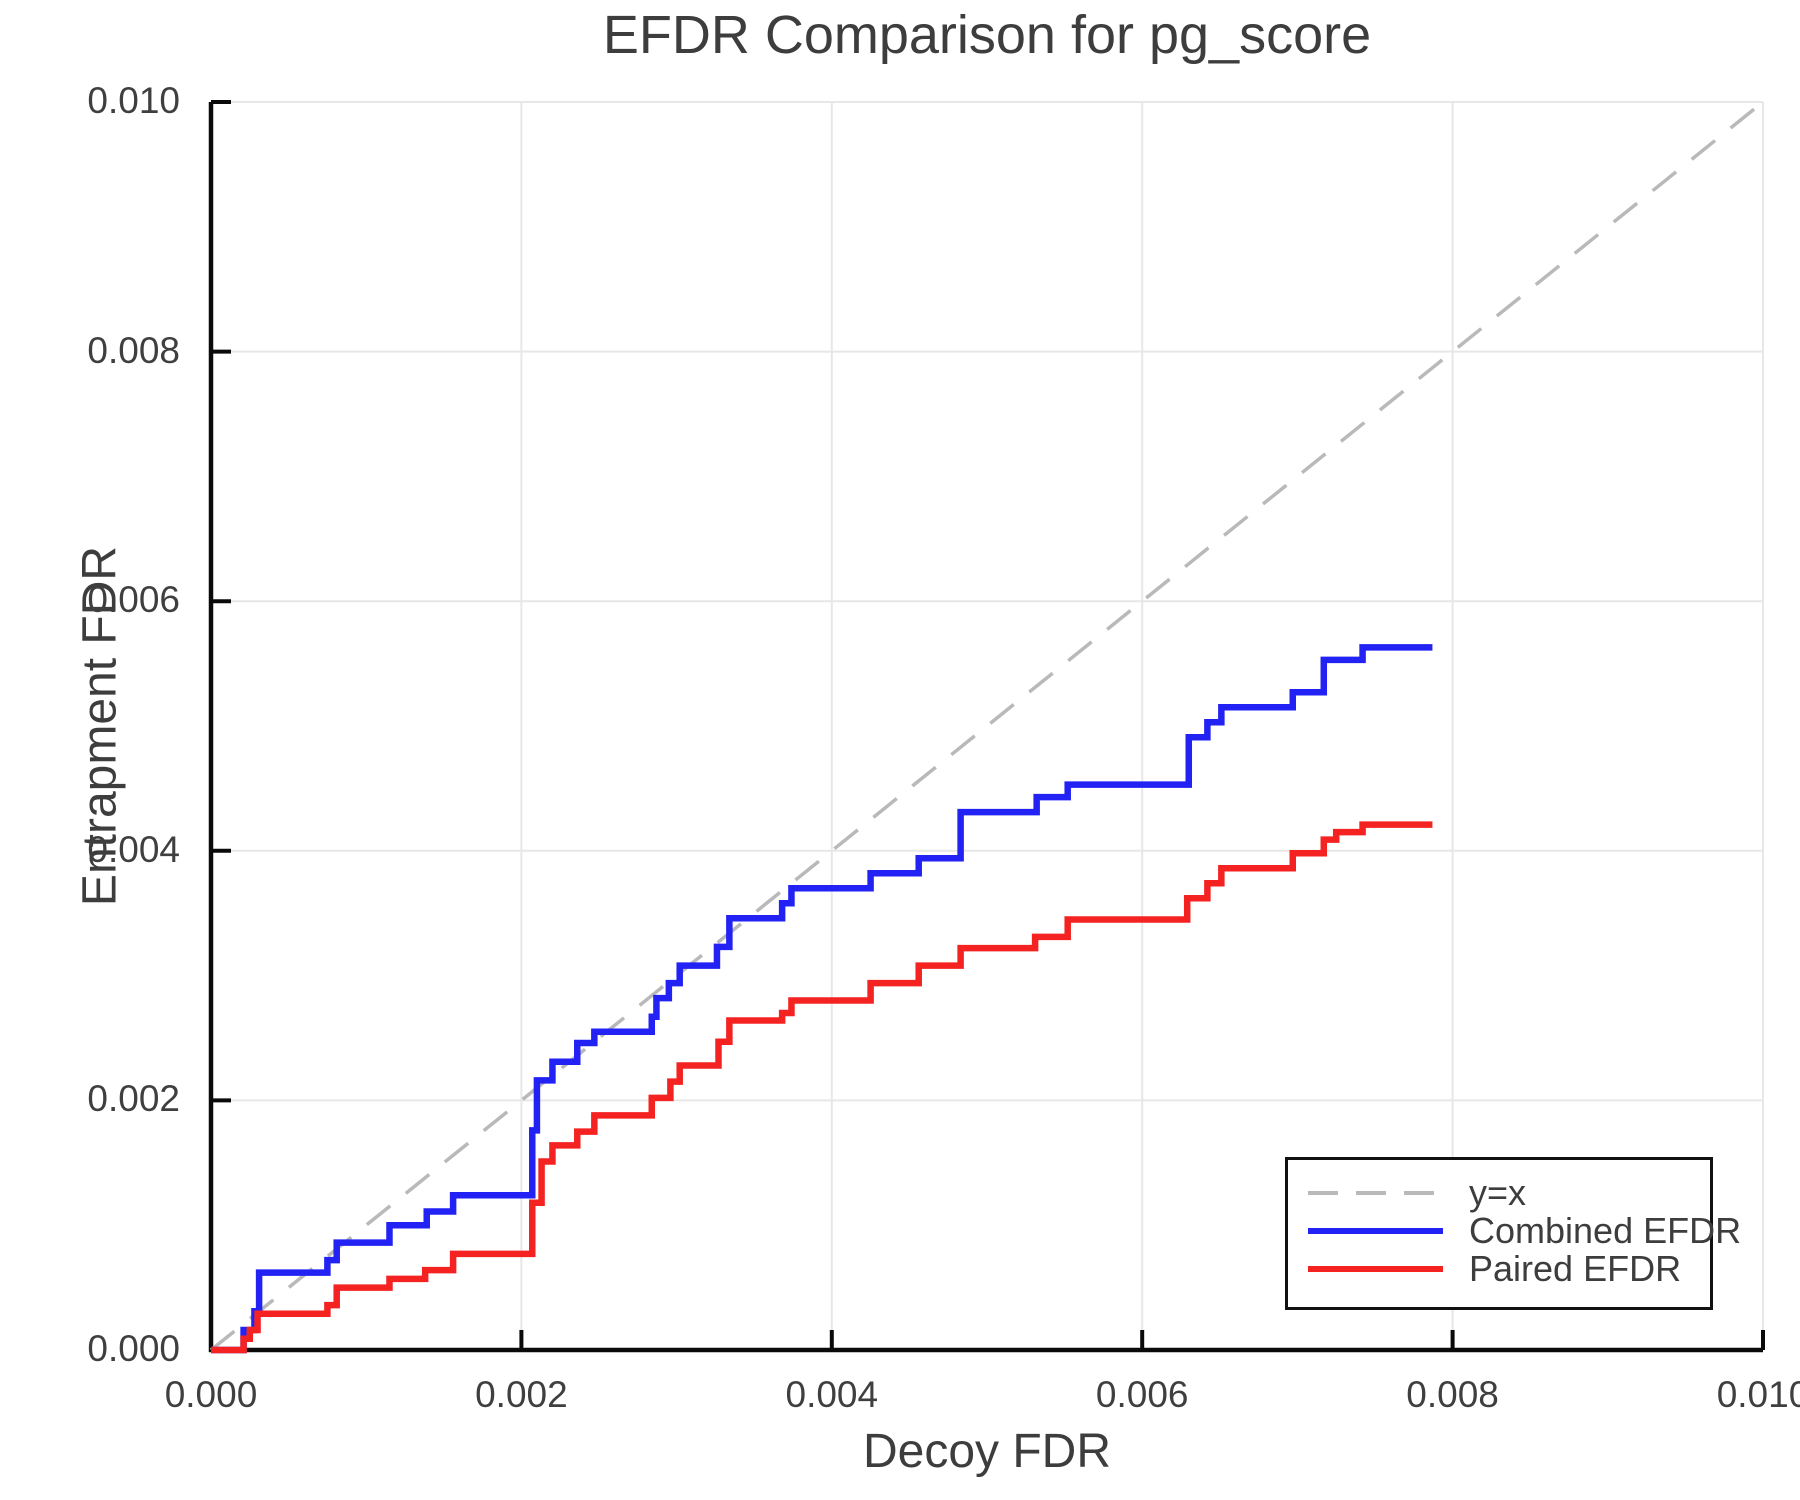 The height and width of the screenshot is (1500, 1800). I want to click on chart-title: EFDR Comparison for pg_score, so click(987, 35).